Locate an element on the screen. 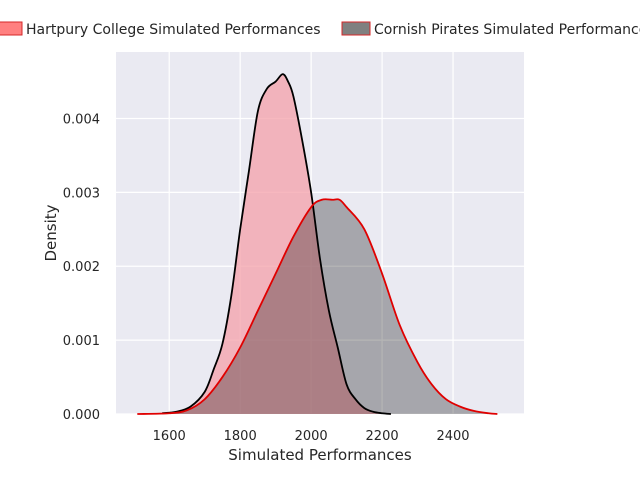 Image resolution: width=640 pixels, height=484 pixels. y-tick-label: 0.001 is located at coordinates (81, 341).